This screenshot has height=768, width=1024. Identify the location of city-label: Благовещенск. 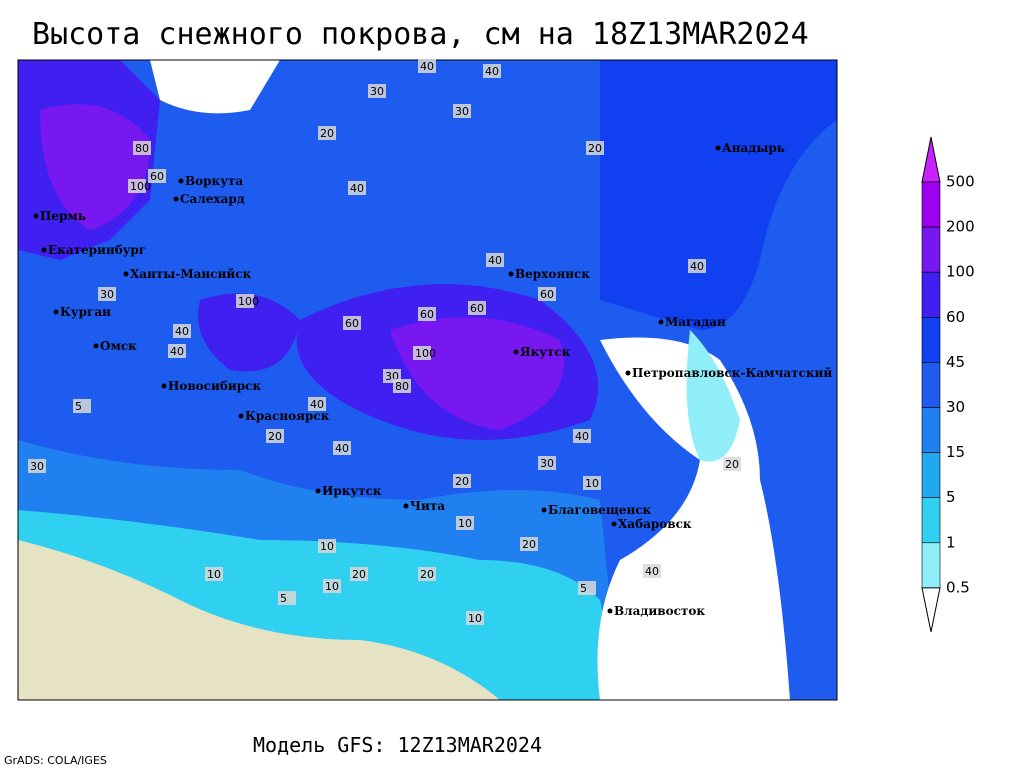
(600, 510).